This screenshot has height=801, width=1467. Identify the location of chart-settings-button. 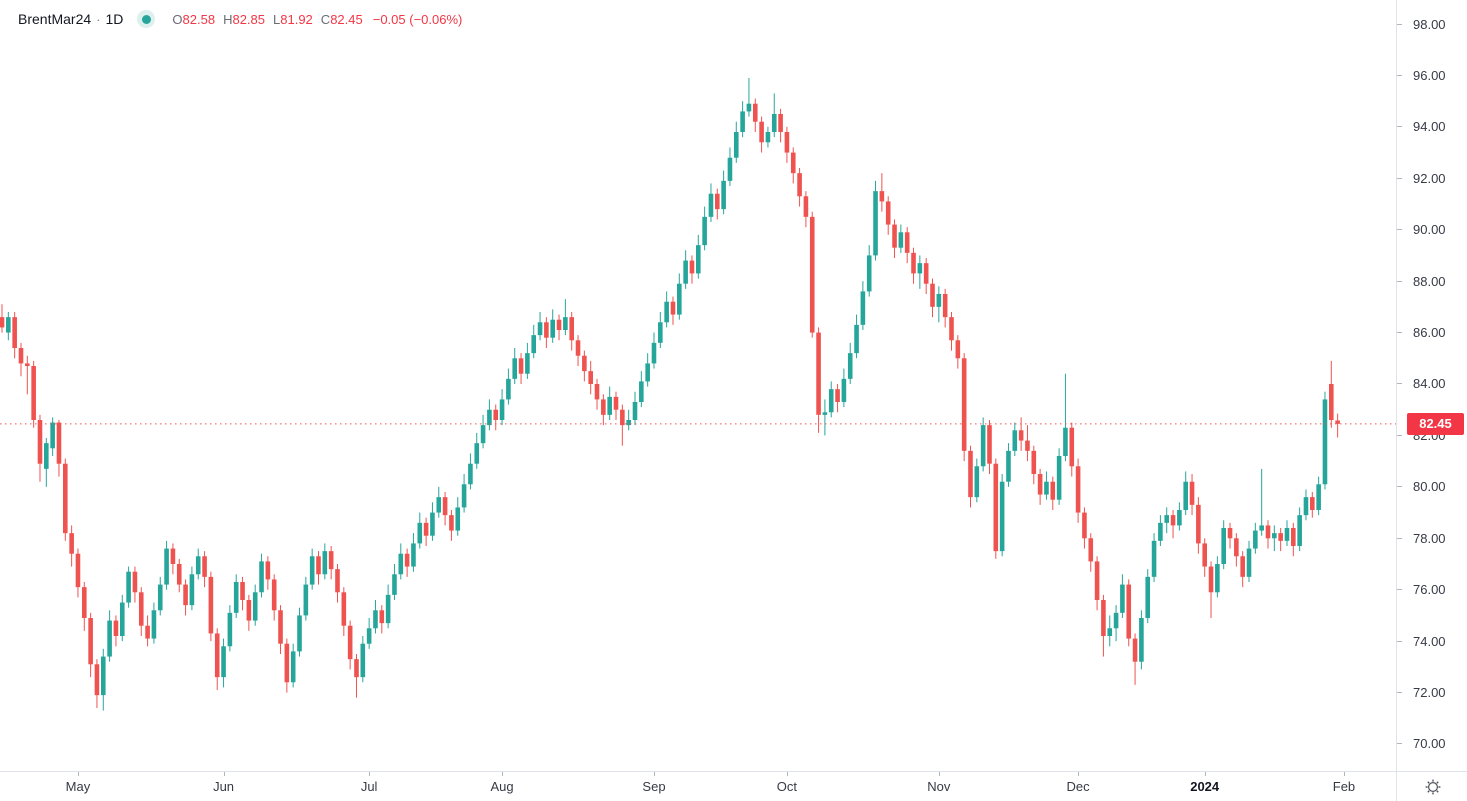
(1433, 787).